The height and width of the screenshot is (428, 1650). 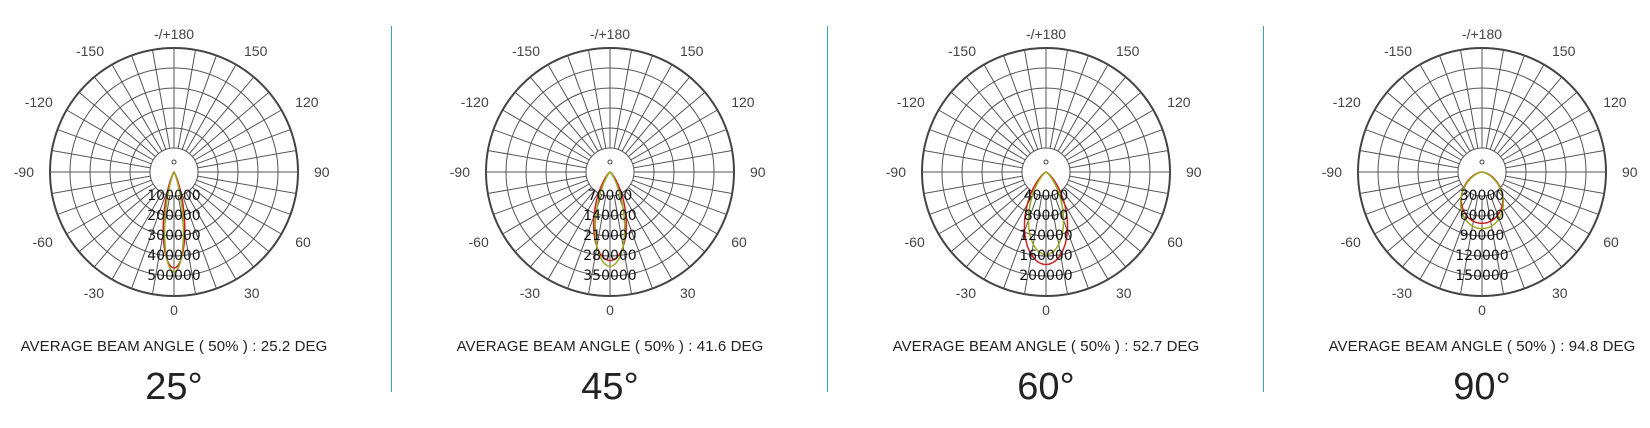 What do you see at coordinates (609, 216) in the screenshot?
I see `ring-label: 140000` at bounding box center [609, 216].